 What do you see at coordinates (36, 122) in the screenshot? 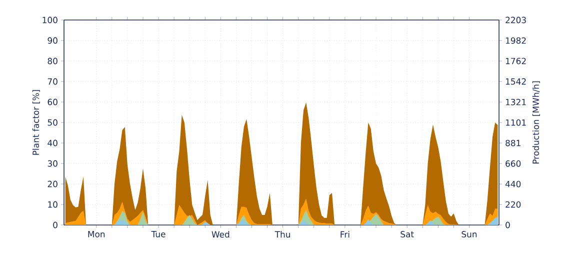
I see `y-axis-title: Plant factor [%]` at bounding box center [36, 122].